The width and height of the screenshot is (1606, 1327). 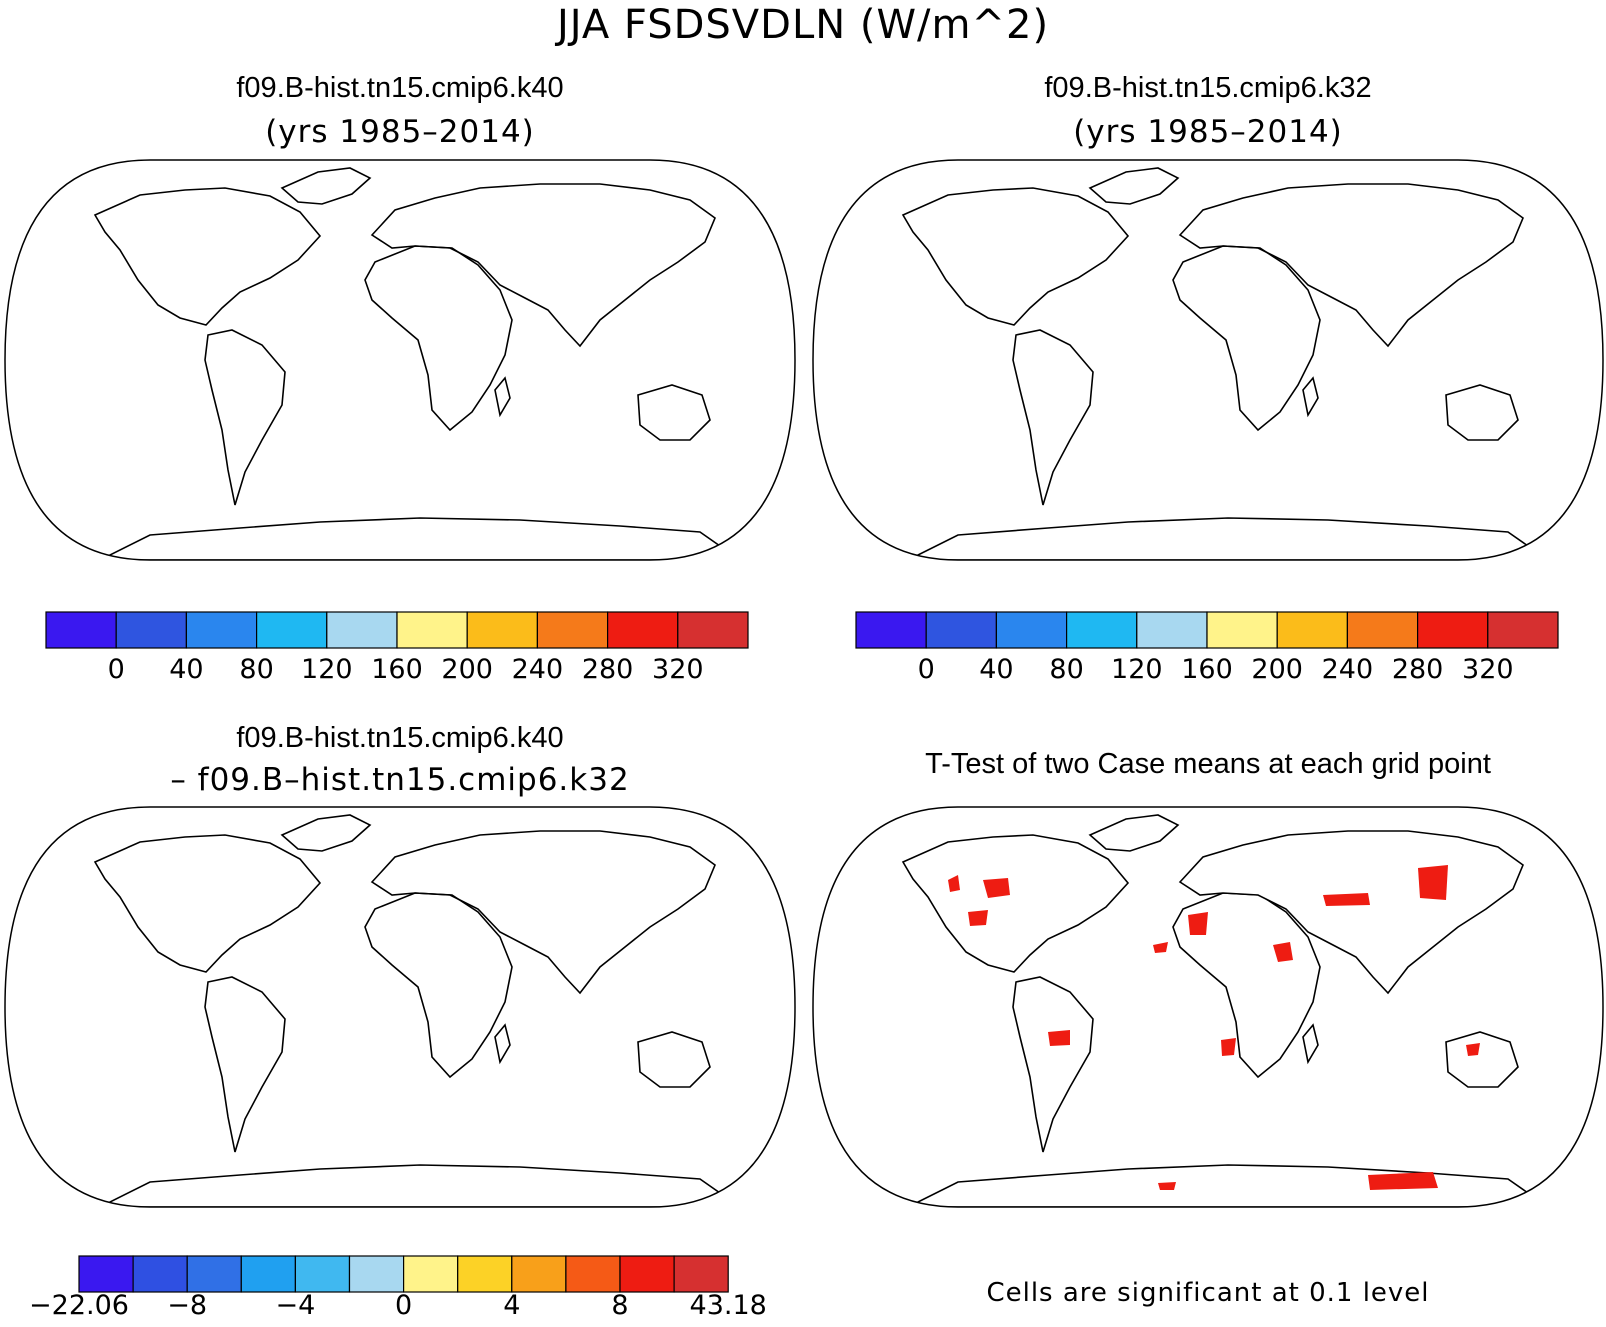 What do you see at coordinates (1137, 669) in the screenshot?
I see `colorbar2-tick-label-3: 120` at bounding box center [1137, 669].